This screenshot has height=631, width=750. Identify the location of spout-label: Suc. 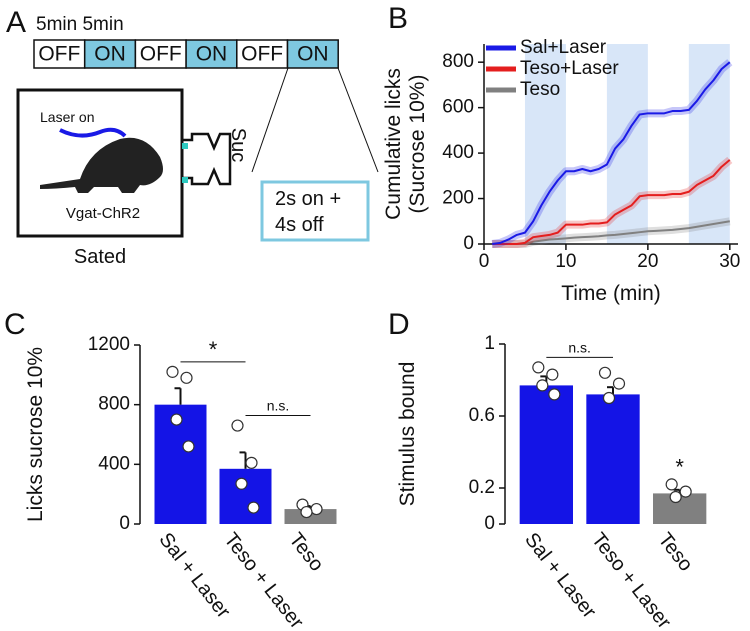
(238, 145).